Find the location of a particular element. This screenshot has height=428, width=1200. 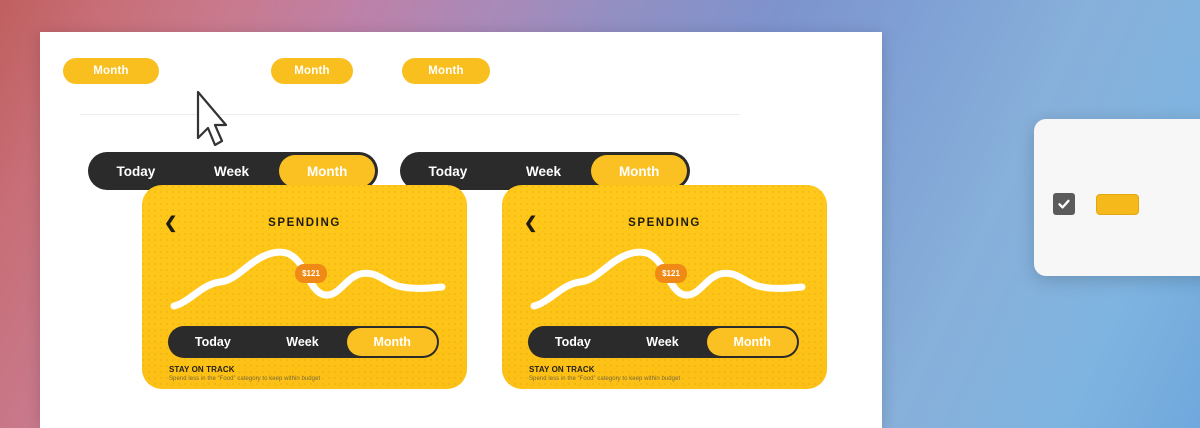

segment-today-primary: Today is located at coordinates (136, 171).